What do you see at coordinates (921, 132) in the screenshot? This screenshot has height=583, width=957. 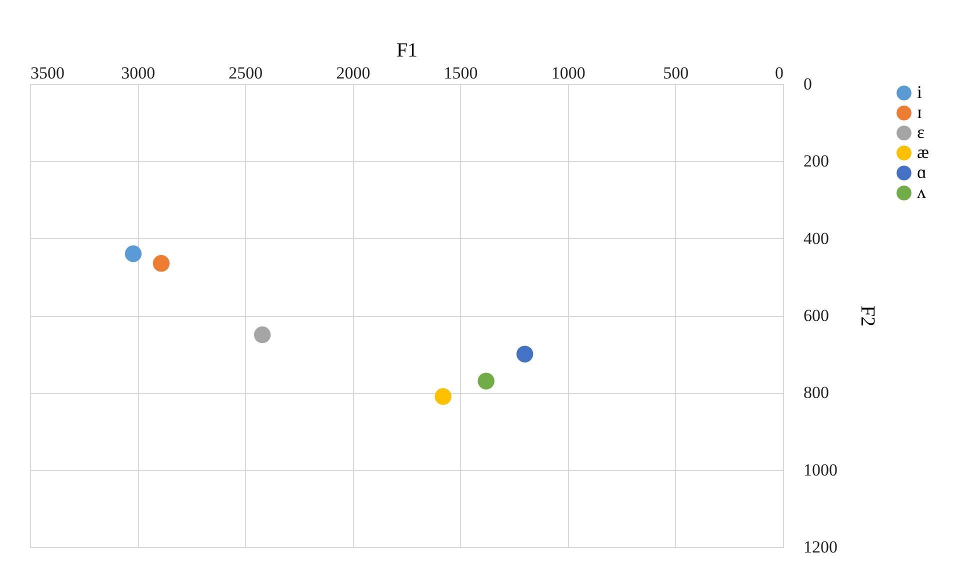 I see `legend-label: ɛ` at bounding box center [921, 132].